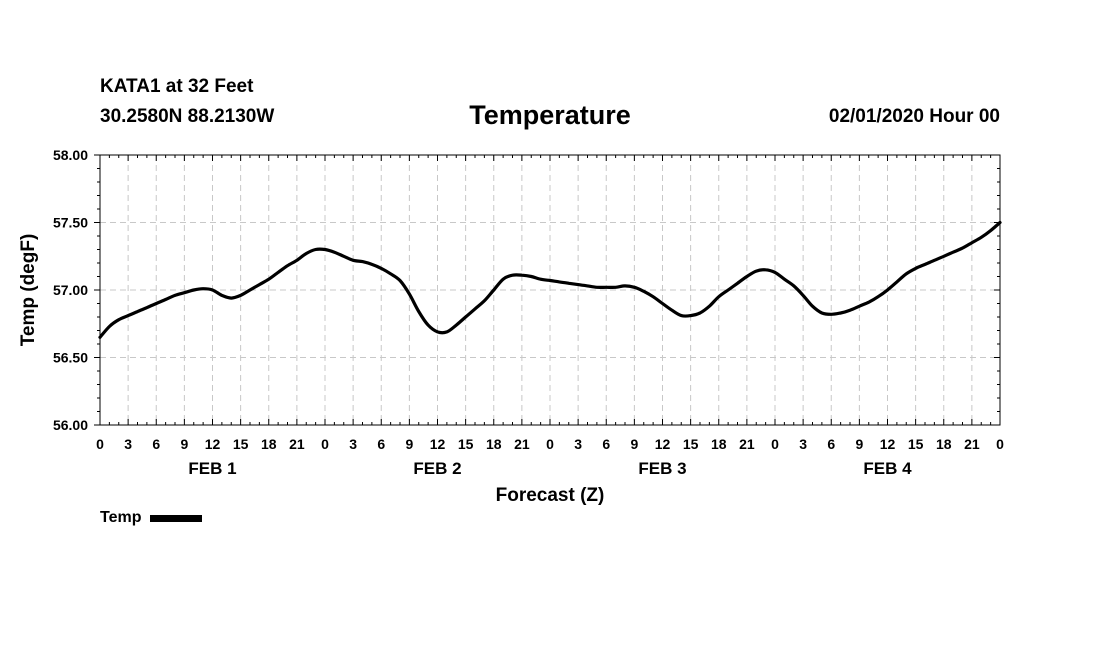 This screenshot has height=650, width=1100. I want to click on y-axis-label: Temp (degF), so click(28, 290).